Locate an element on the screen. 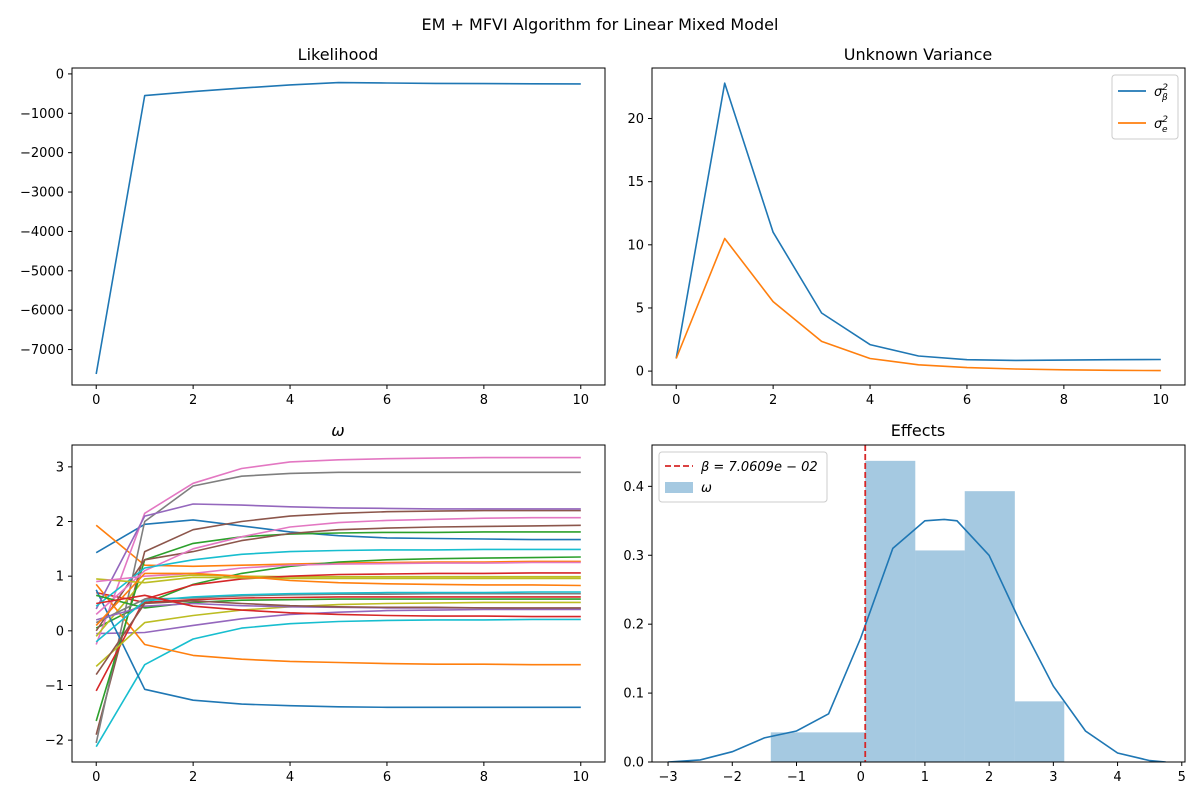 Image resolution: width=1200 pixels, height=804 pixels. x-tick-label: 4 is located at coordinates (870, 400).